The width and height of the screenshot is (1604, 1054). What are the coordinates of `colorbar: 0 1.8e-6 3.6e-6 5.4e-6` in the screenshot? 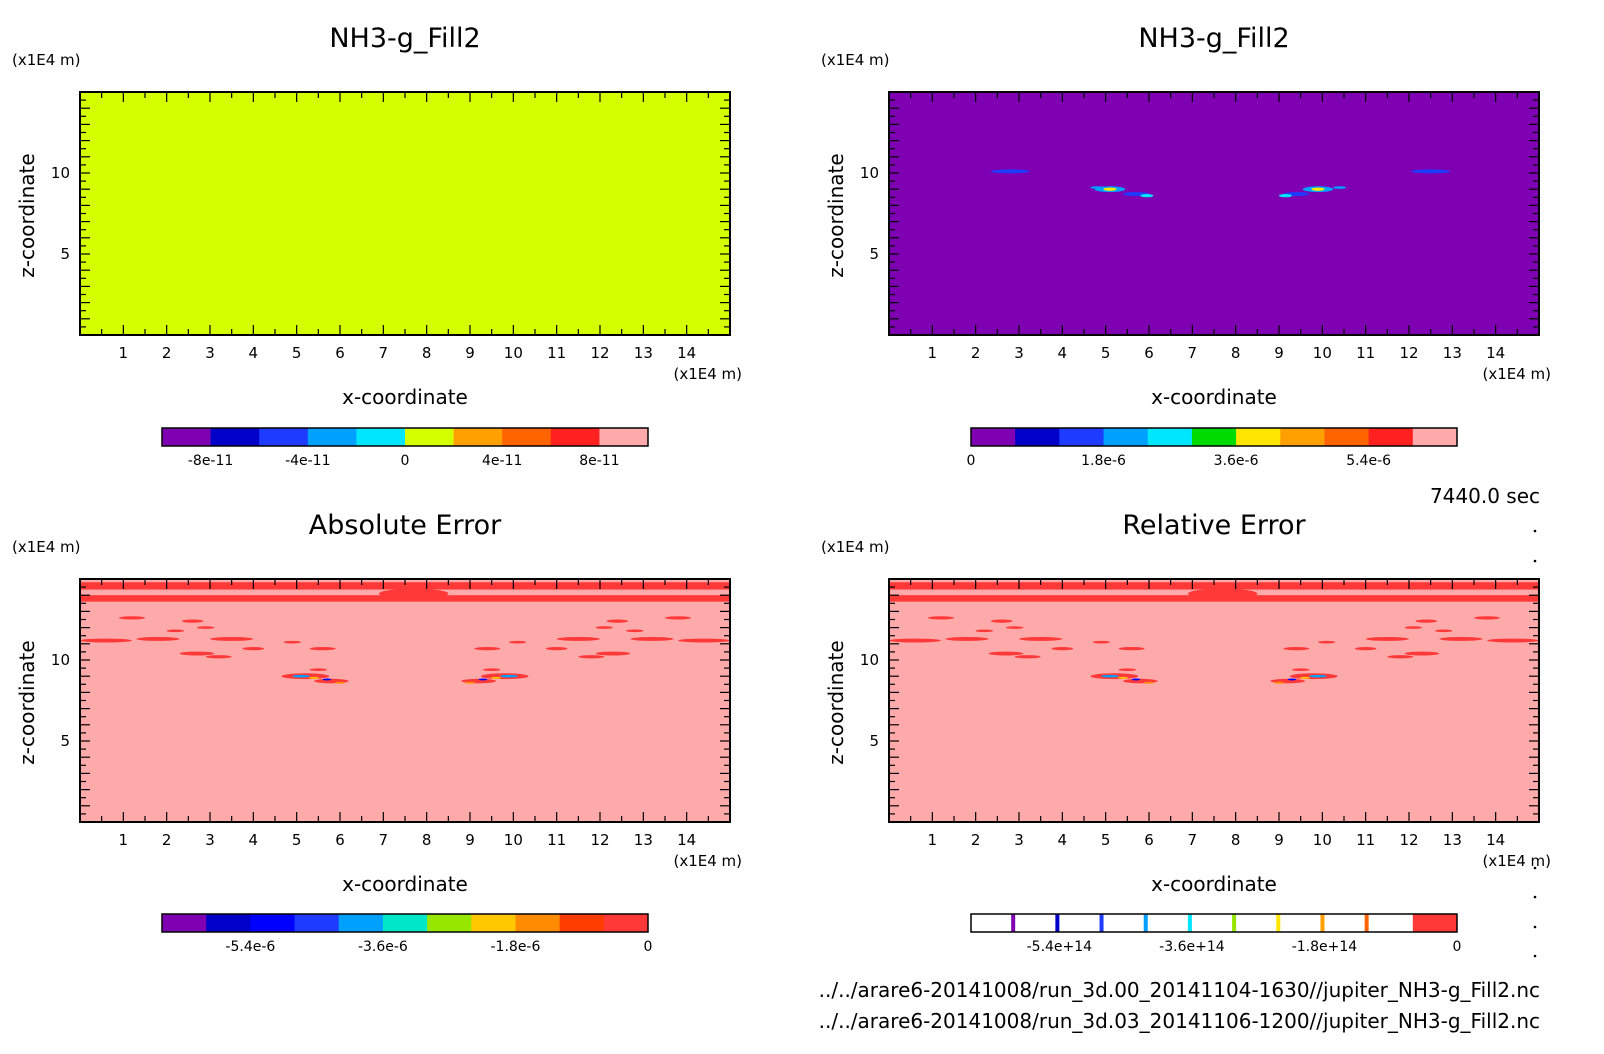 It's located at (1212, 448).